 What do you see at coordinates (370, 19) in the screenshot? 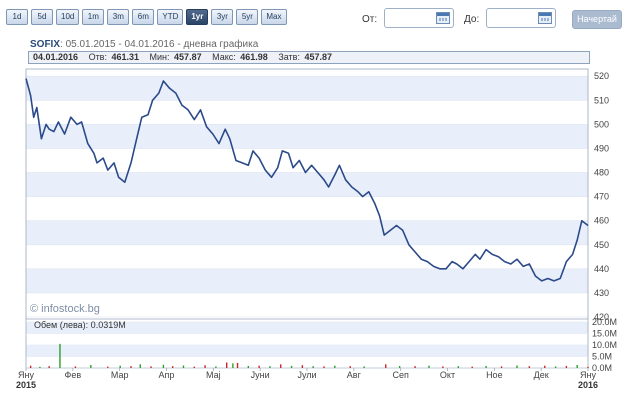
I see `from-label: От:` at bounding box center [370, 19].